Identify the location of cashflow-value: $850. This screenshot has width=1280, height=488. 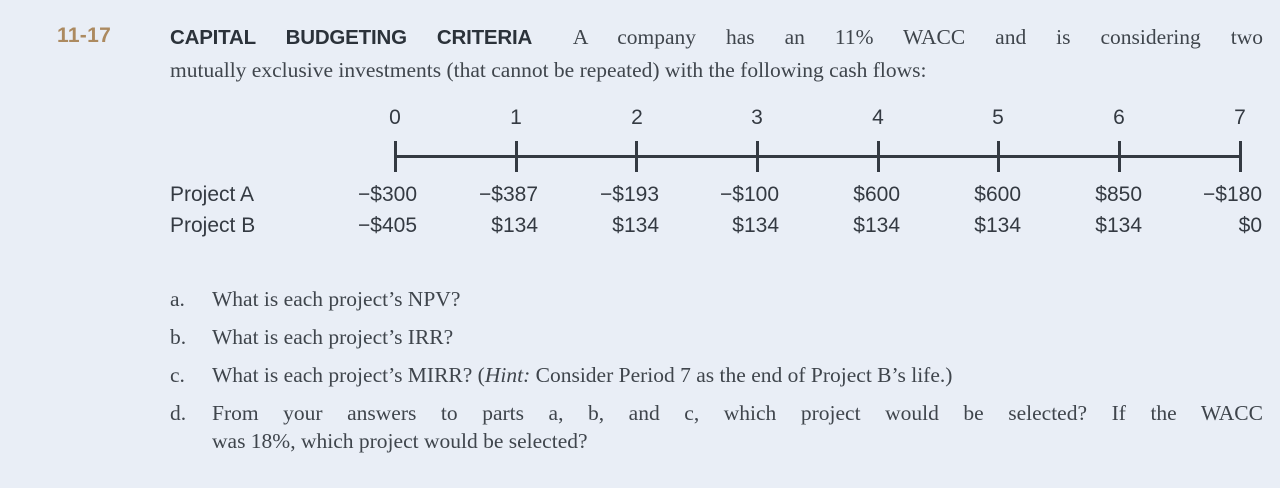
(1118, 194).